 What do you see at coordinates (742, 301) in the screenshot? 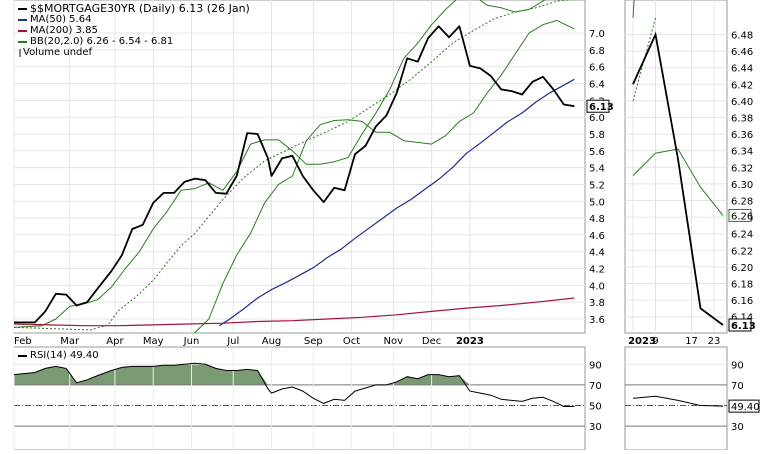
I see `zoom-y-tick-label: 6.16` at bounding box center [742, 301].